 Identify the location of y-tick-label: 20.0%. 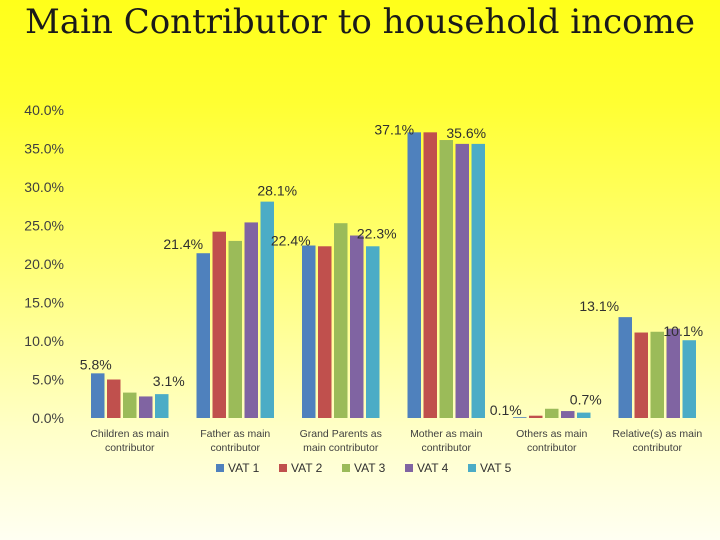
(44, 264).